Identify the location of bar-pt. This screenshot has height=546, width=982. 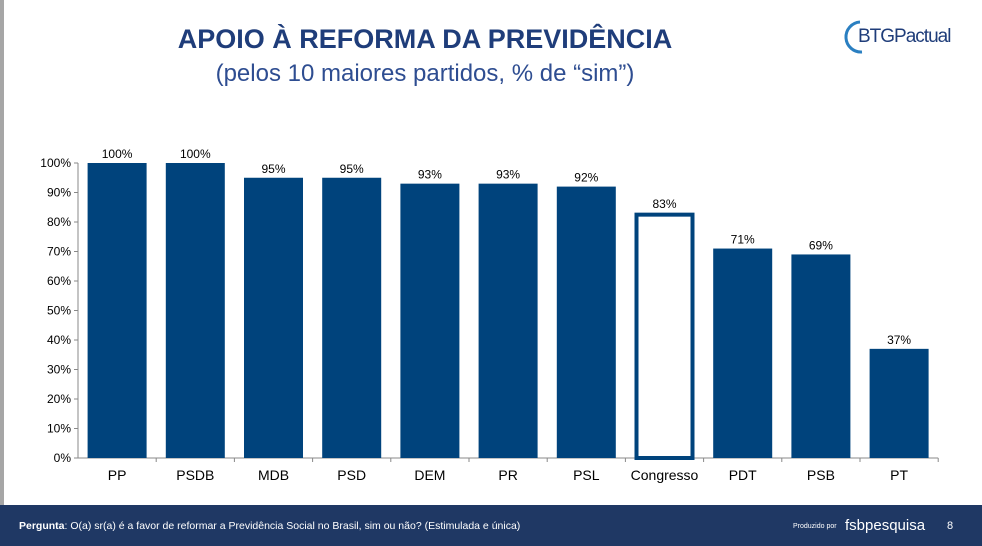
(899, 403).